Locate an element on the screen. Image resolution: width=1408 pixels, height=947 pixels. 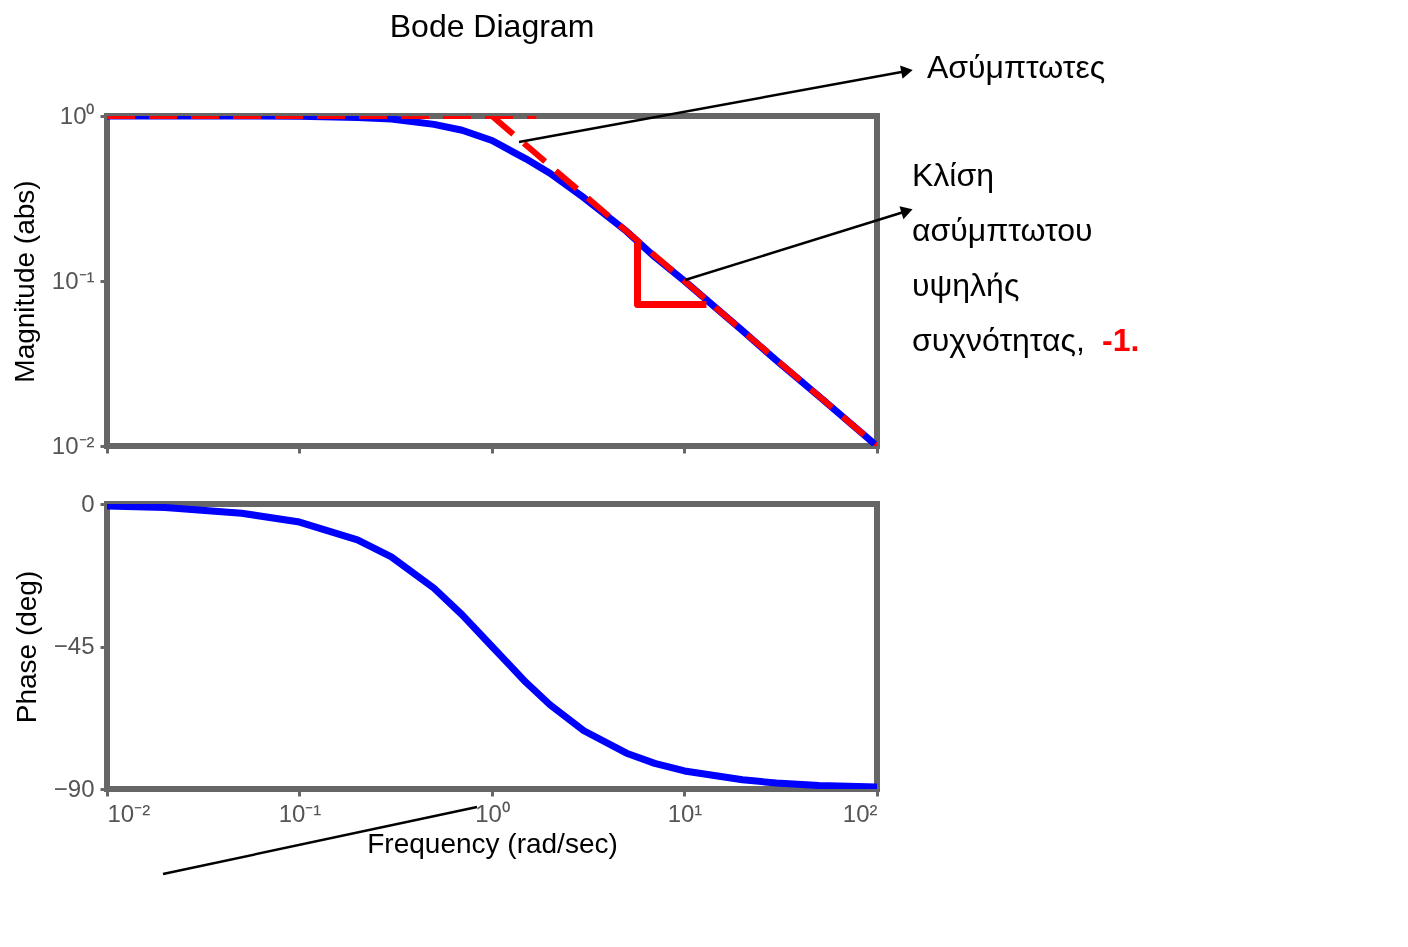
y-axis-title: Magnitude (abs) is located at coordinates (24, 281).